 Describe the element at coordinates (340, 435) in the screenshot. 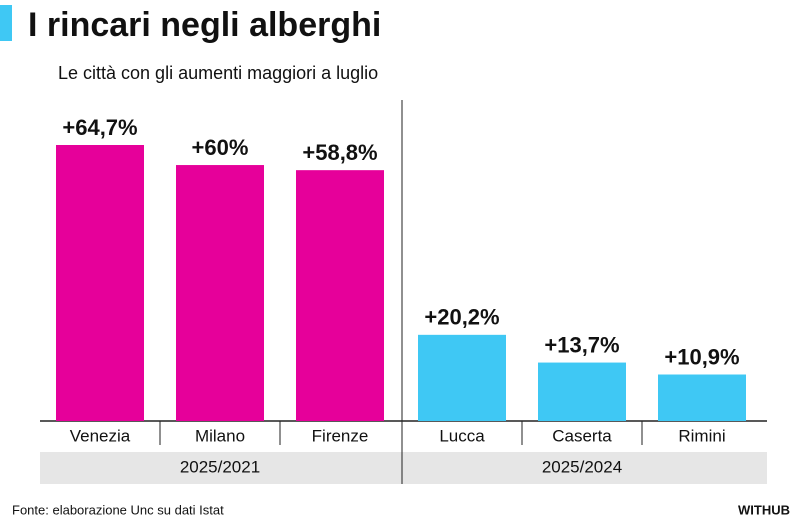

I see `x-tick-label: Firenze` at that location.